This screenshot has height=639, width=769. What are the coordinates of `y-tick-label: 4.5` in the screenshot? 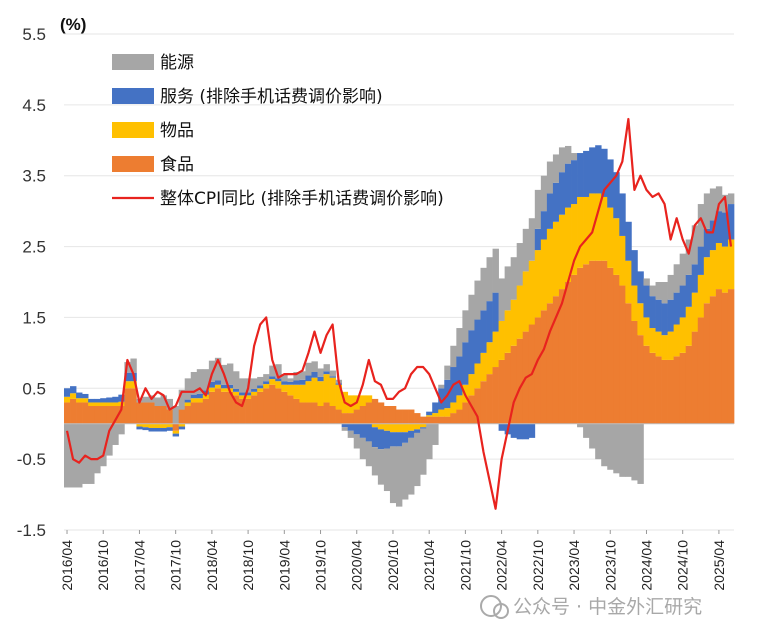 It's located at (34, 105).